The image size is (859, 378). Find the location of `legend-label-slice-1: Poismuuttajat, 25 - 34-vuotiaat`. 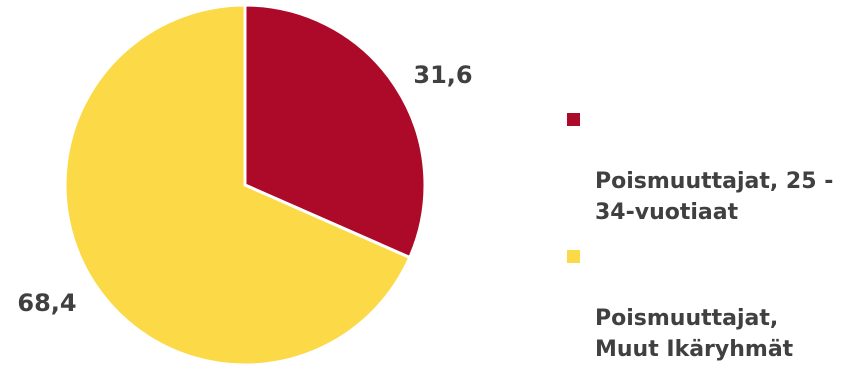

legend-label-slice-1: Poismuuttajat, 25 - 34-vuotiaat is located at coordinates (714, 197).